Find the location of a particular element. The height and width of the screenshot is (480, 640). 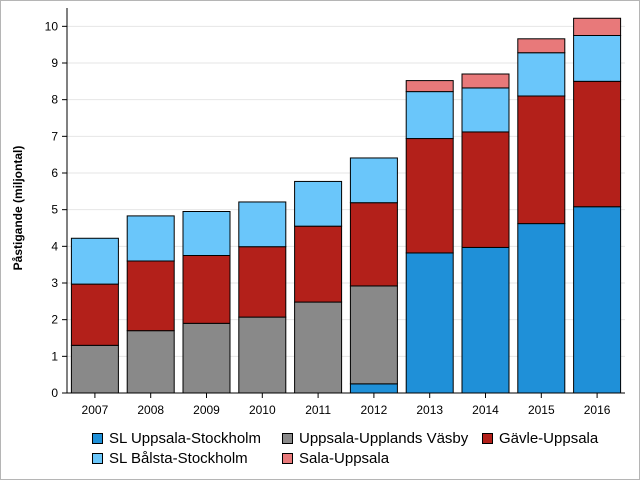

y-tick-label: 9 is located at coordinates (54, 63).